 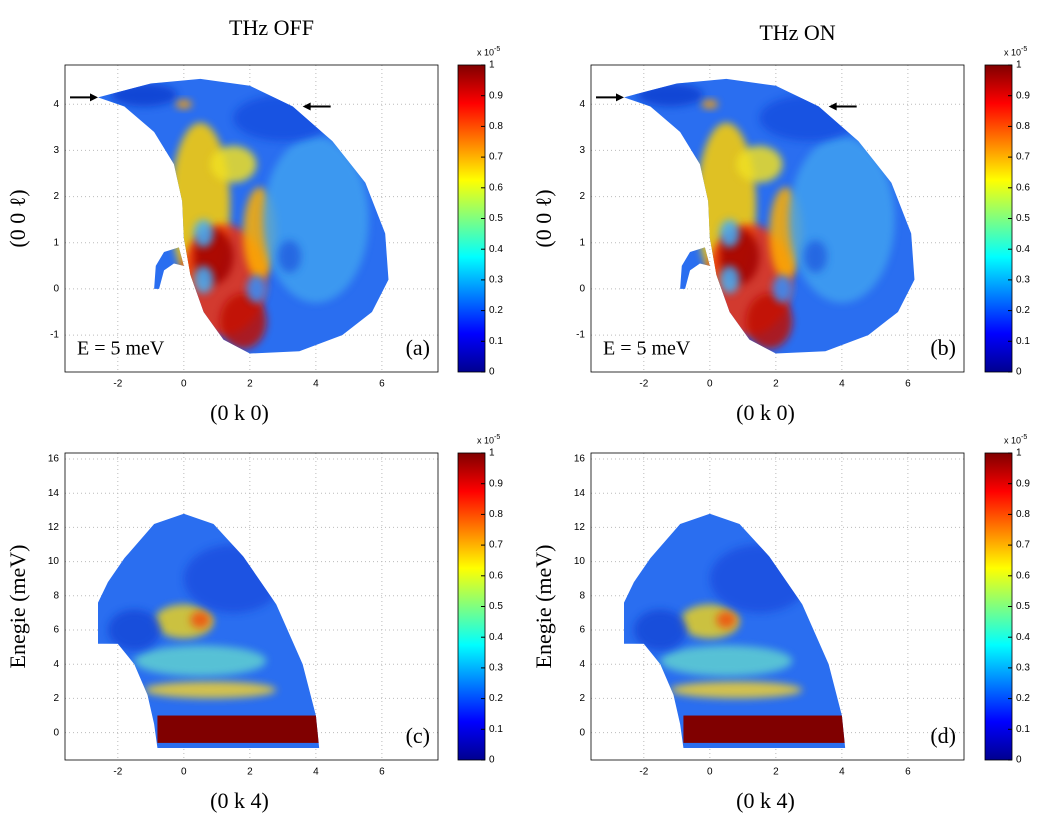 What do you see at coordinates (418, 347) in the screenshot?
I see `panel-label: (a)` at bounding box center [418, 347].